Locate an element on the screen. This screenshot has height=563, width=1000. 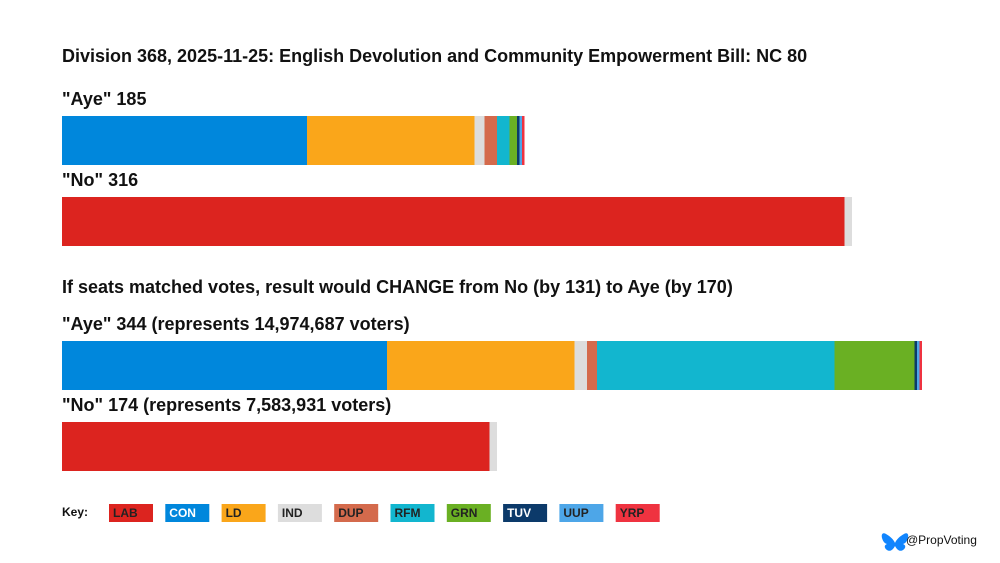
logo is located at coordinates (895, 542).